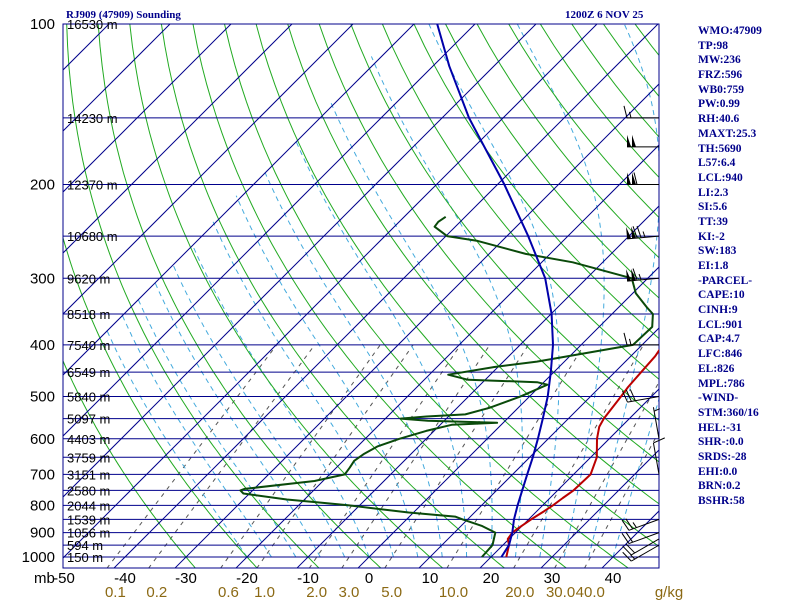 The image size is (800, 600). What do you see at coordinates (88, 439) in the screenshot?
I see `height-label: 4403 m` at bounding box center [88, 439].